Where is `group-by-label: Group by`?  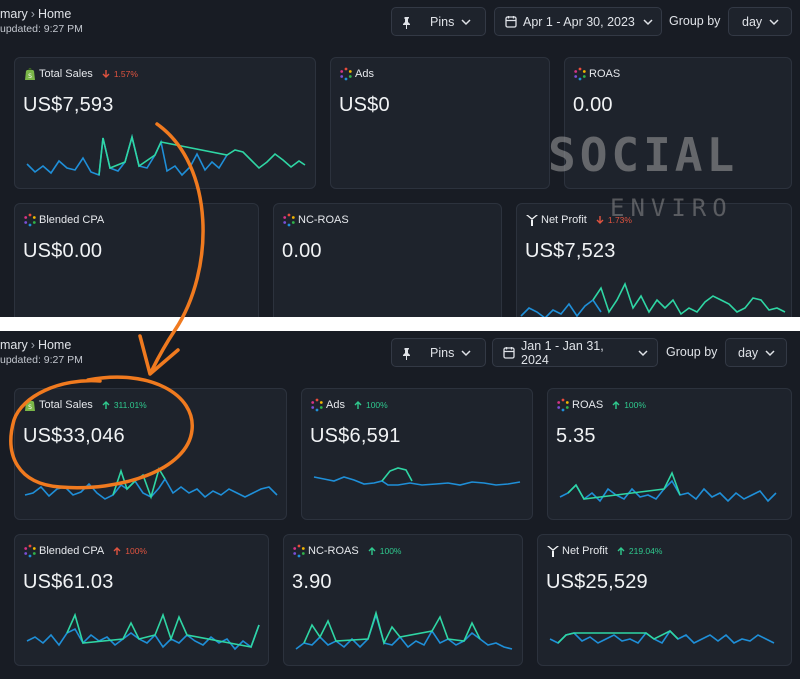
group-by-label: Group by is located at coordinates (692, 352).